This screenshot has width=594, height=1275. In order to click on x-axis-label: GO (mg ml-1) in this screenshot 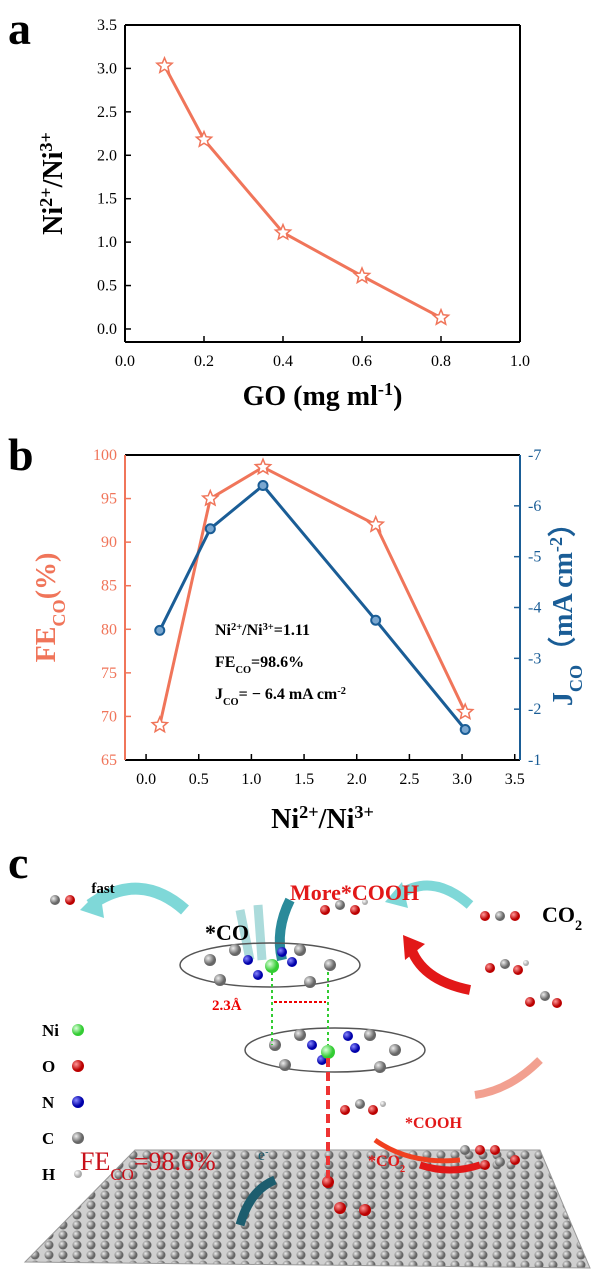, I will do `click(323, 395)`.